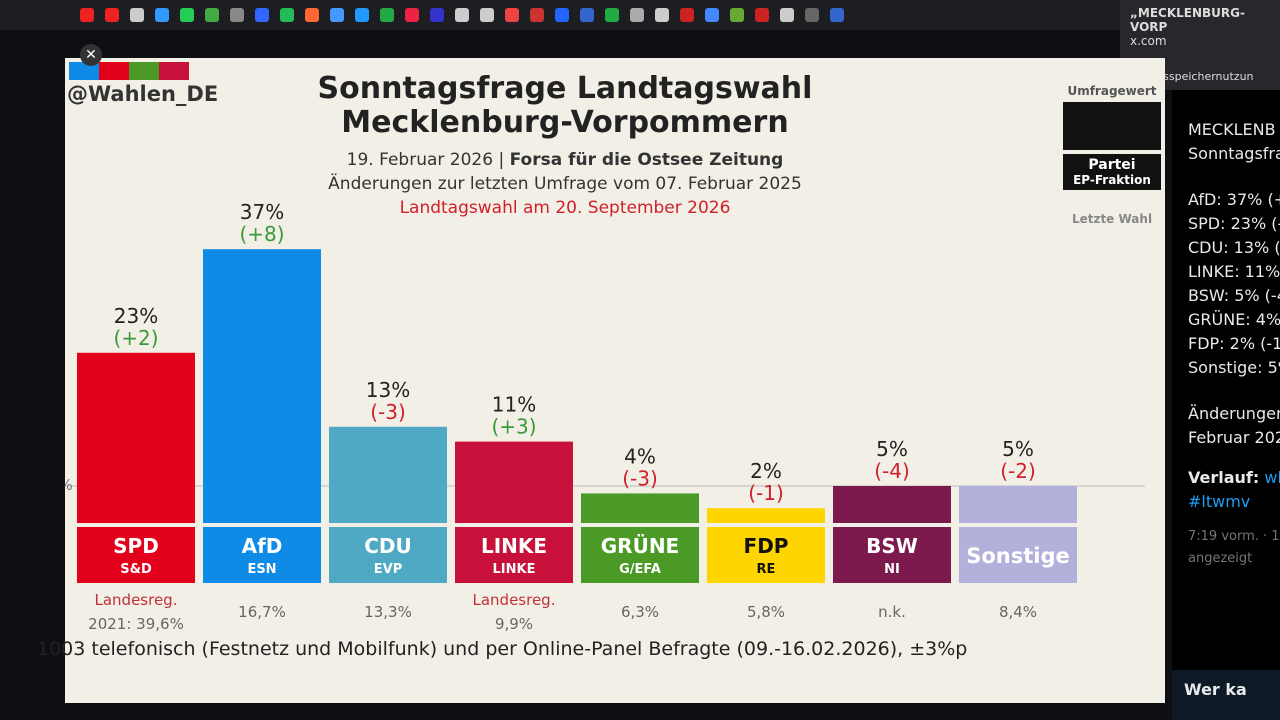  I want to click on party-name: LINKE, so click(514, 546).